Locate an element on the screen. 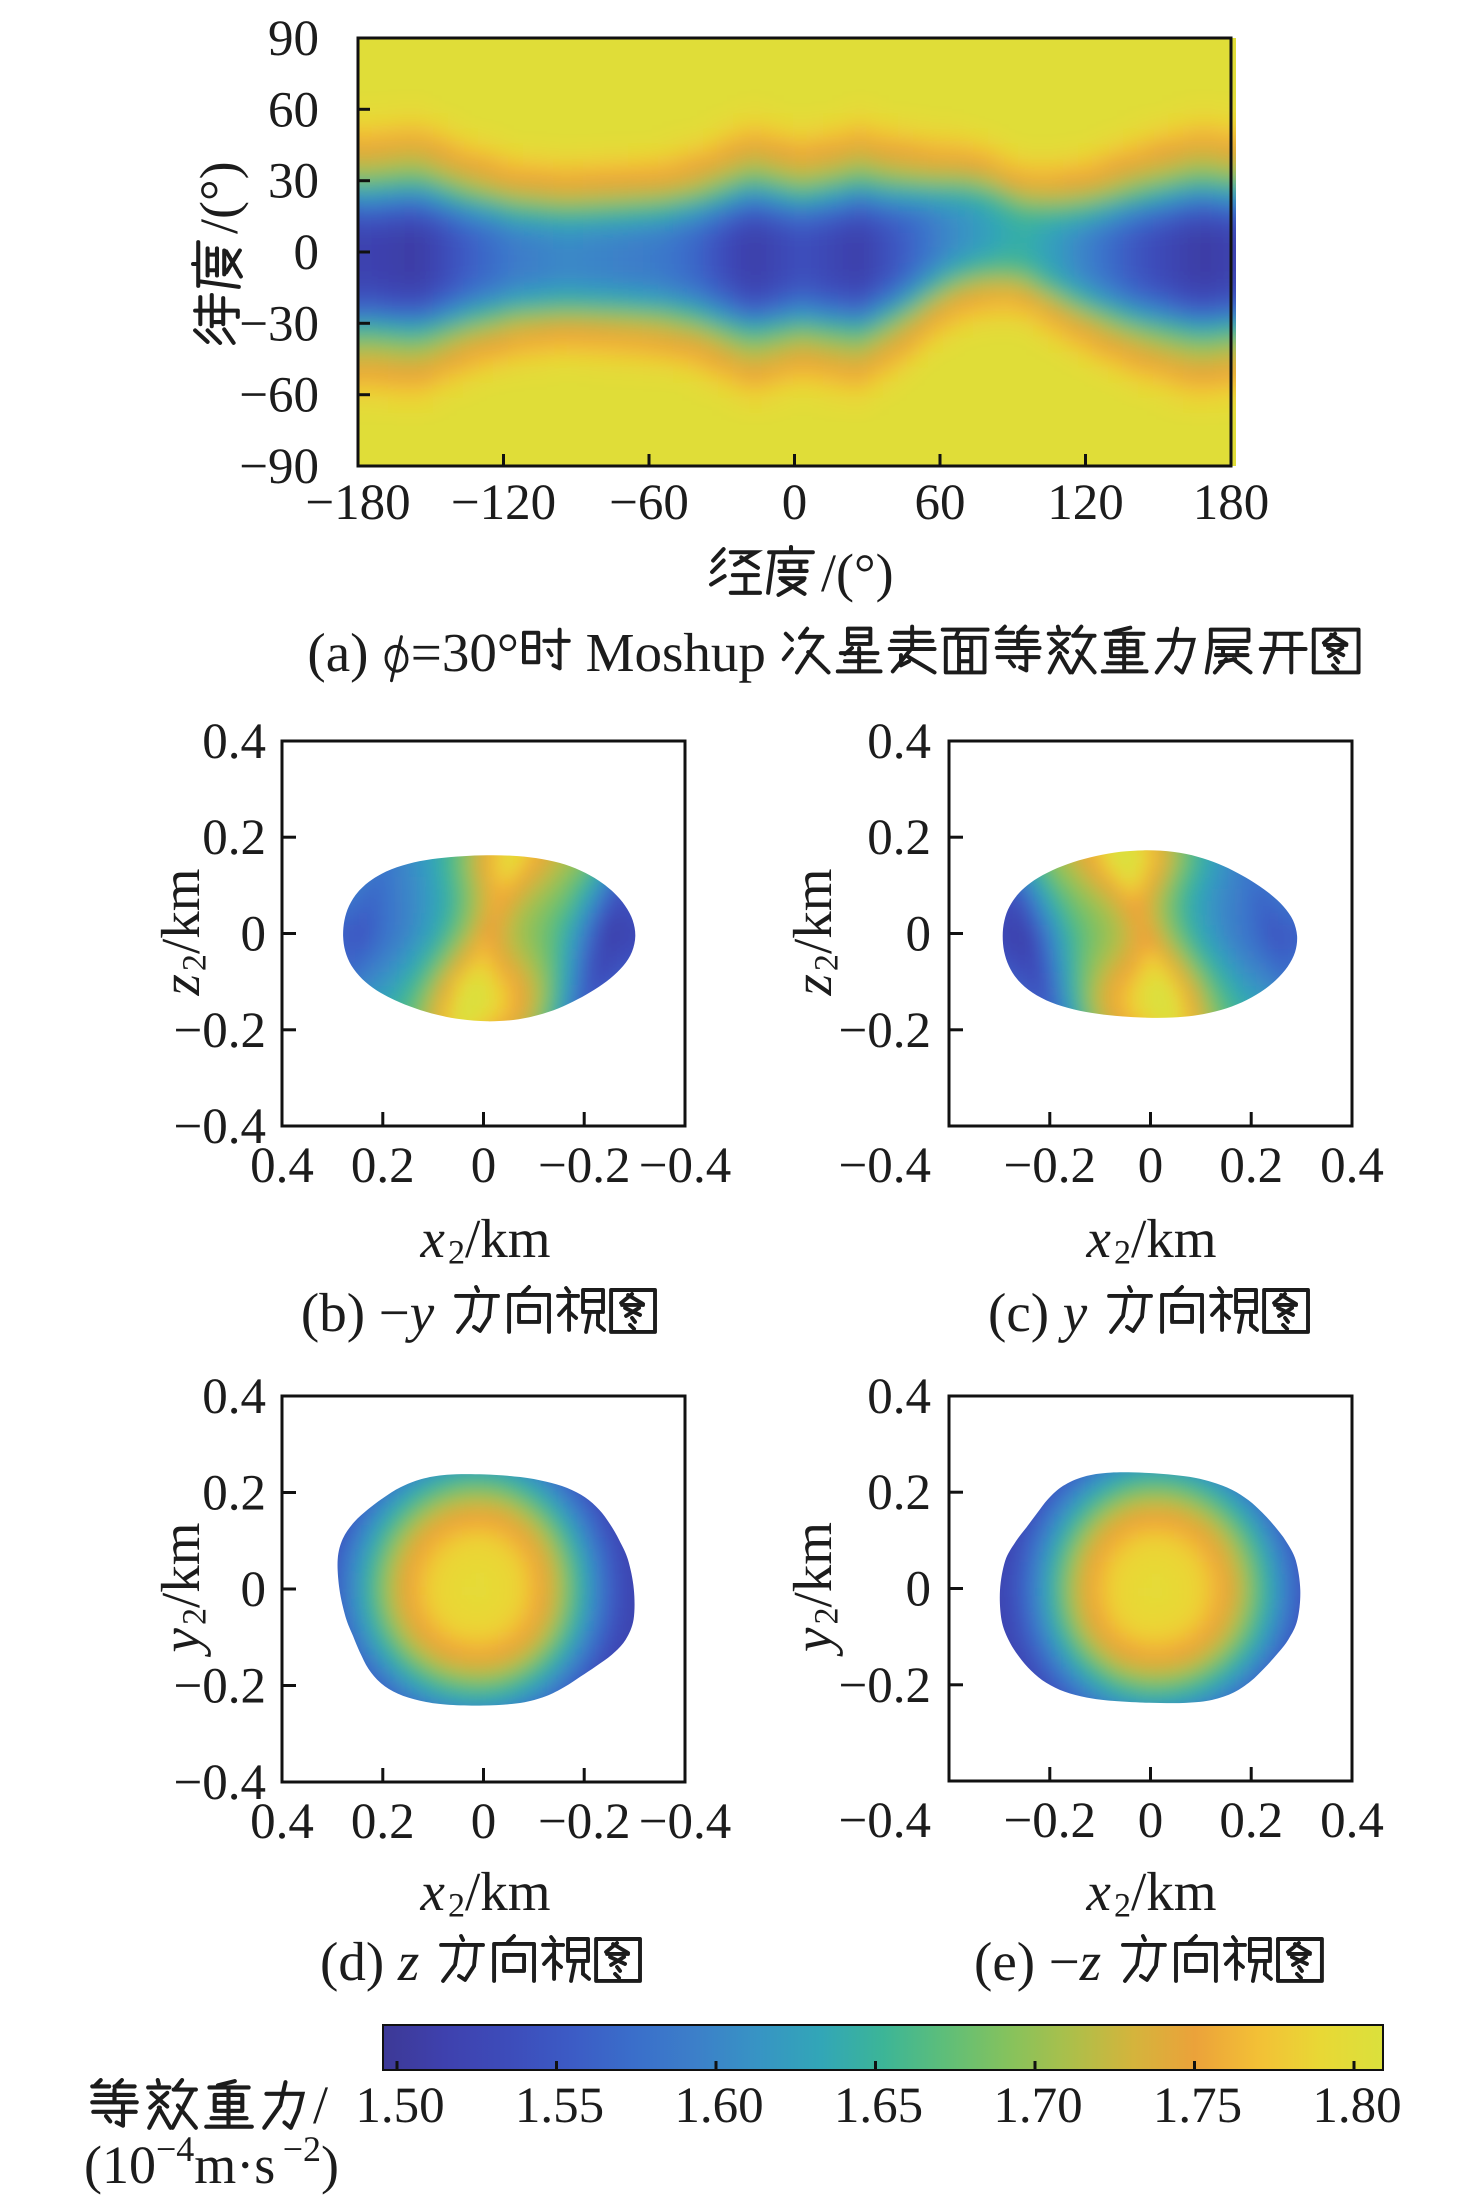 The height and width of the screenshot is (2210, 1476). svg-text: 1.60 is located at coordinates (718, 2106).